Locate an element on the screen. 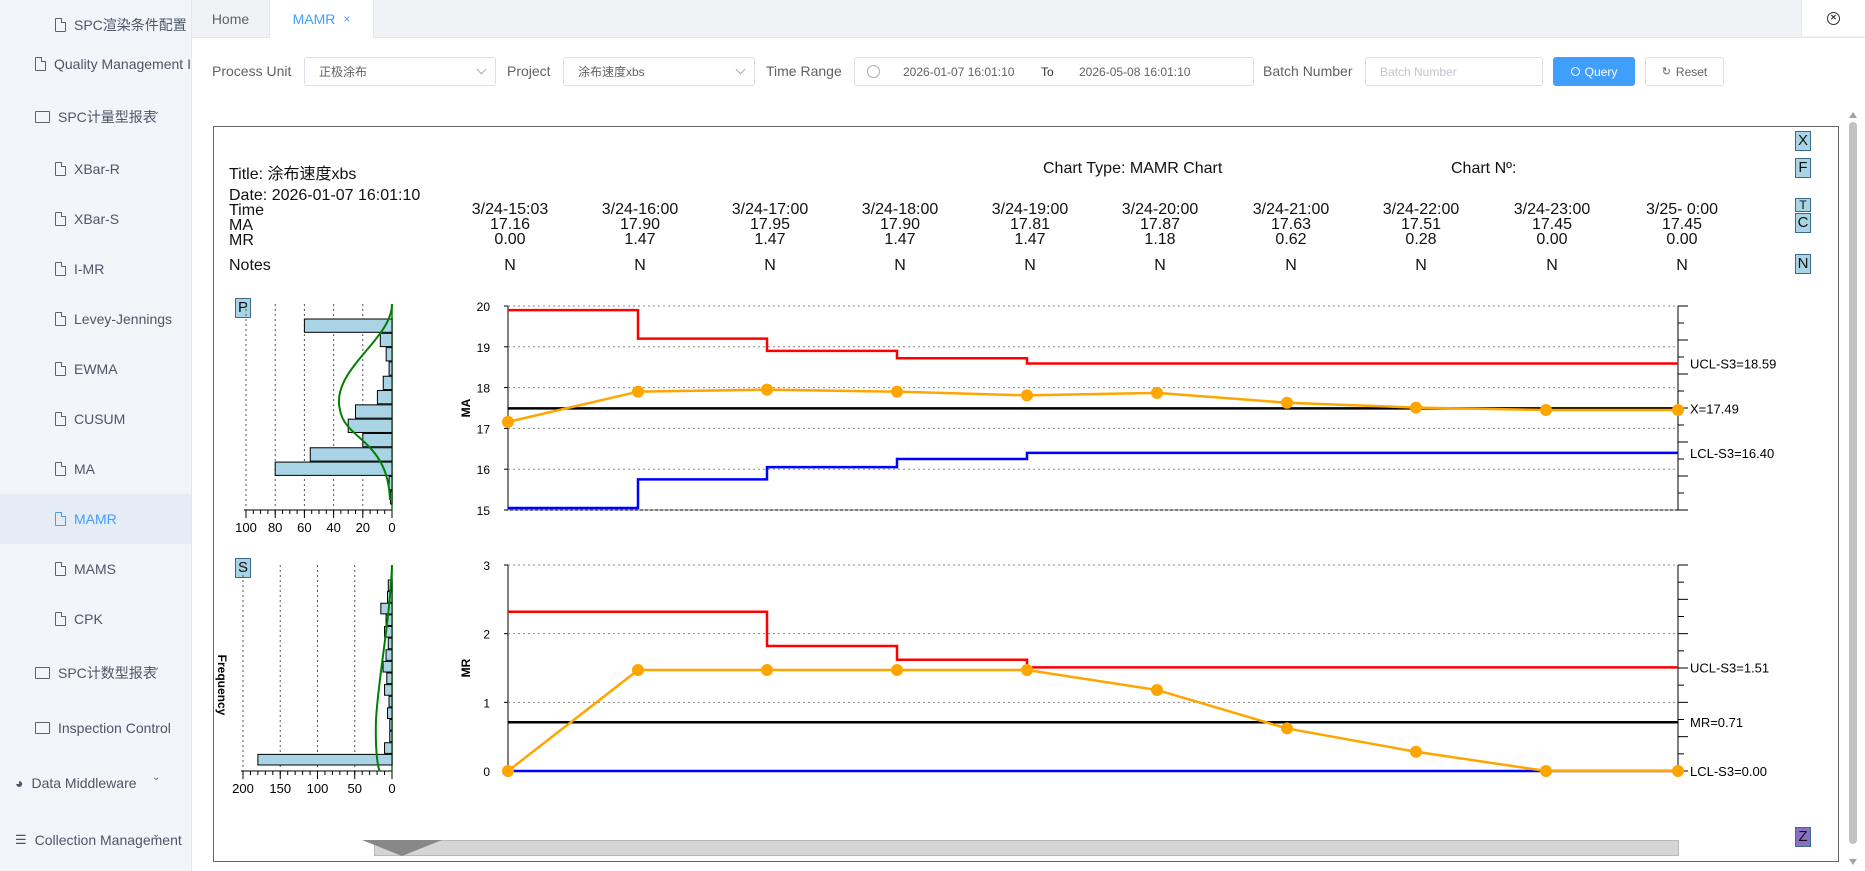 This screenshot has height=871, width=1865. mr-cell: 0.62 is located at coordinates (1291, 239).